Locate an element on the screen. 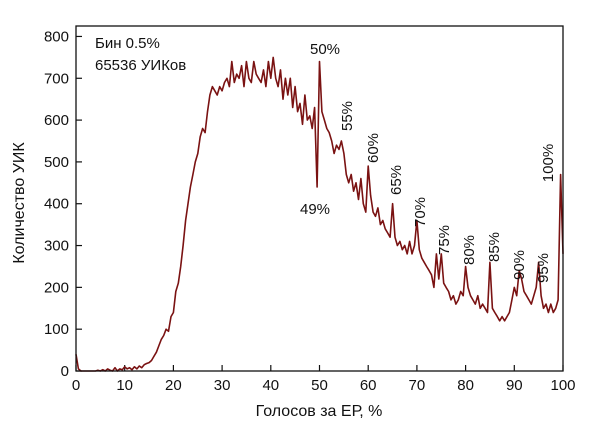 The width and height of the screenshot is (592, 429). y-tick-label: 500 is located at coordinates (56, 162).